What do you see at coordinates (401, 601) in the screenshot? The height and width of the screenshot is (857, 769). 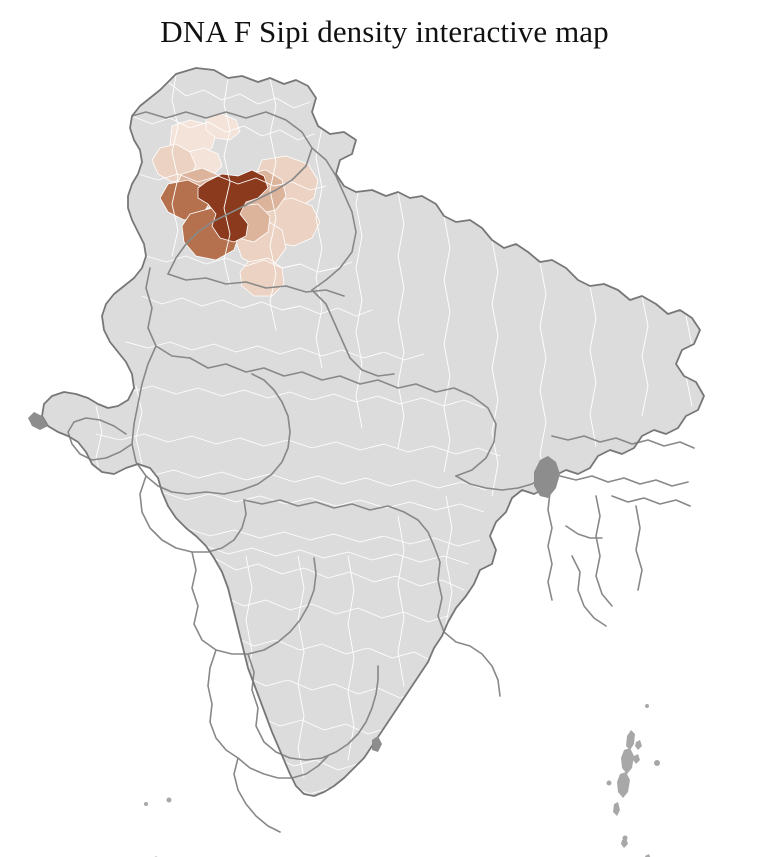 I see `district-line-v19` at bounding box center [401, 601].